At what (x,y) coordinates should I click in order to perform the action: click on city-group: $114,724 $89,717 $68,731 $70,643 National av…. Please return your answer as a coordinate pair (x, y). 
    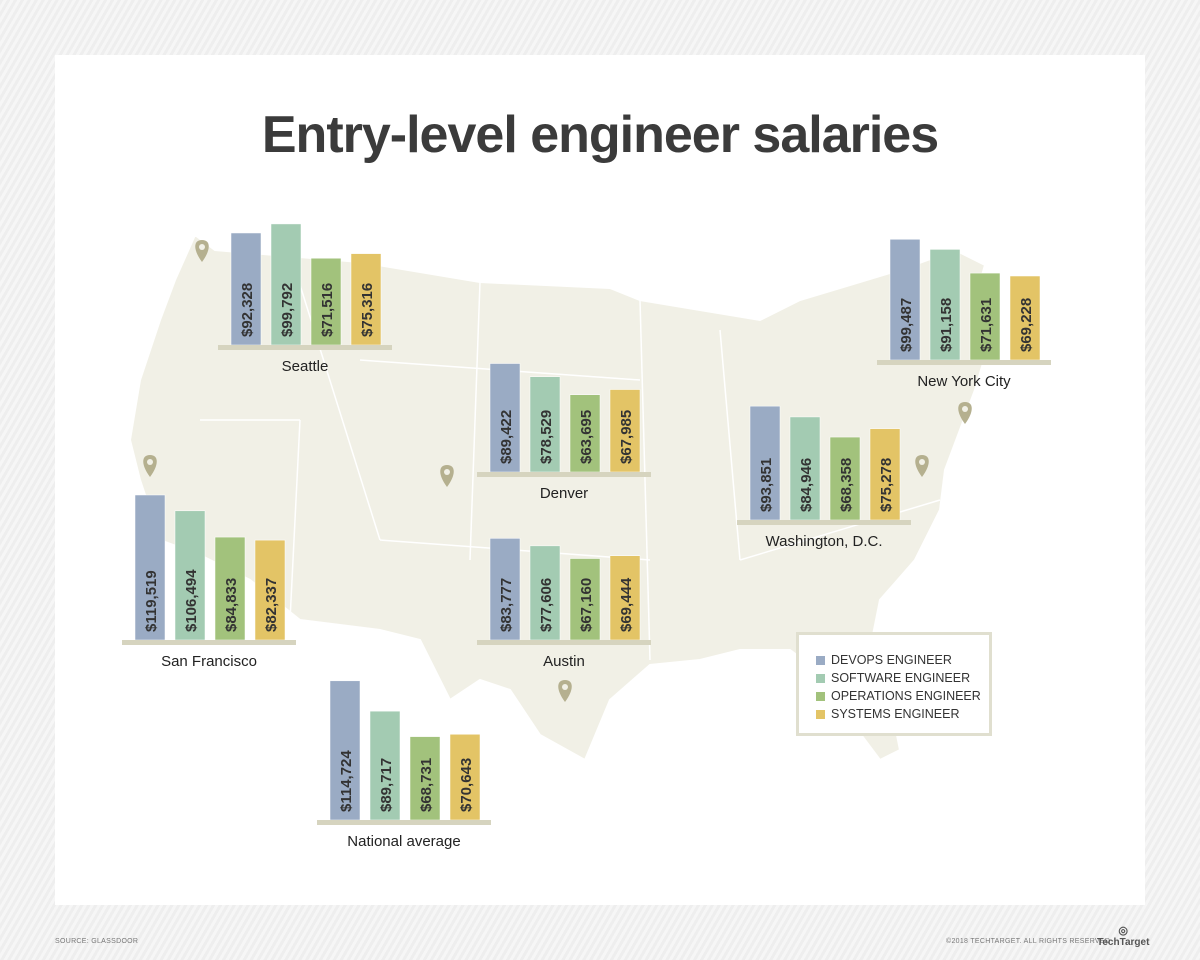
    Looking at the image, I should click on (404, 765).